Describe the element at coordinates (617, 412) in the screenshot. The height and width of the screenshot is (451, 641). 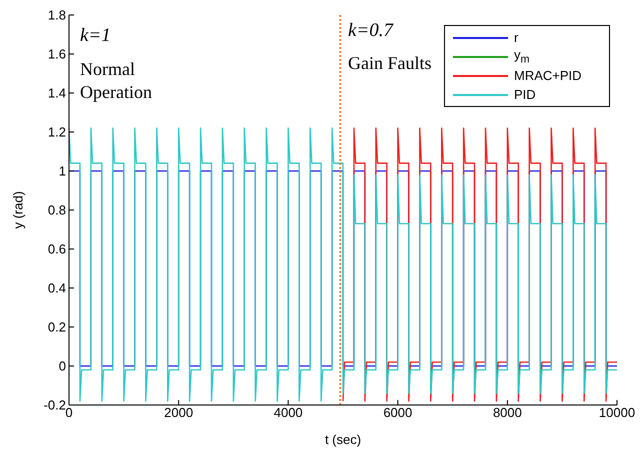
I see `x-tick-label: 10000` at that location.